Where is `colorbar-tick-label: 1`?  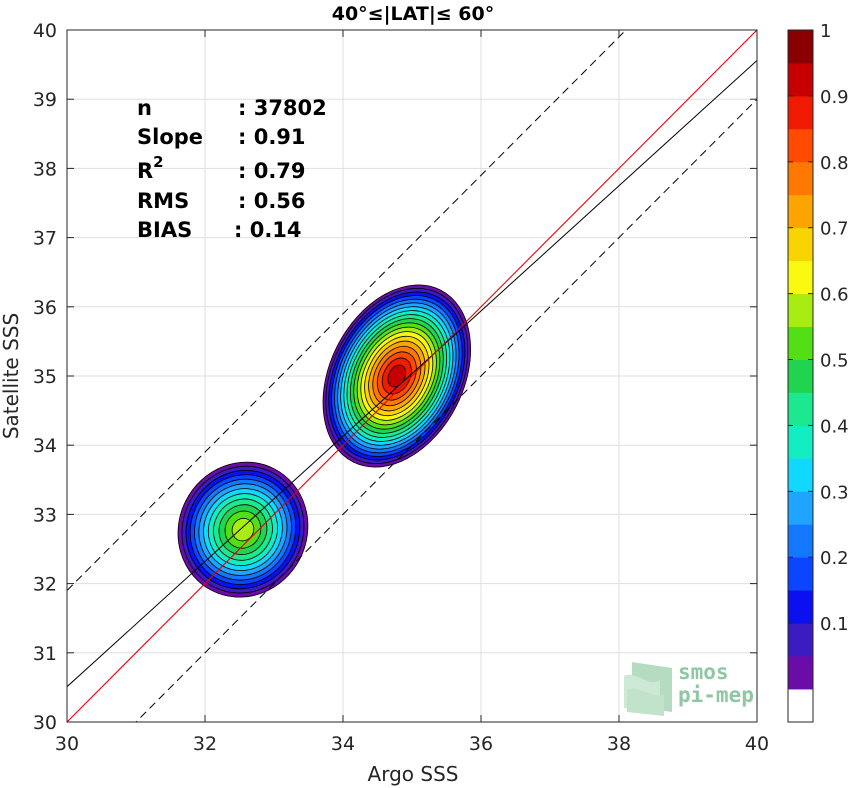 colorbar-tick-label: 1 is located at coordinates (825, 31).